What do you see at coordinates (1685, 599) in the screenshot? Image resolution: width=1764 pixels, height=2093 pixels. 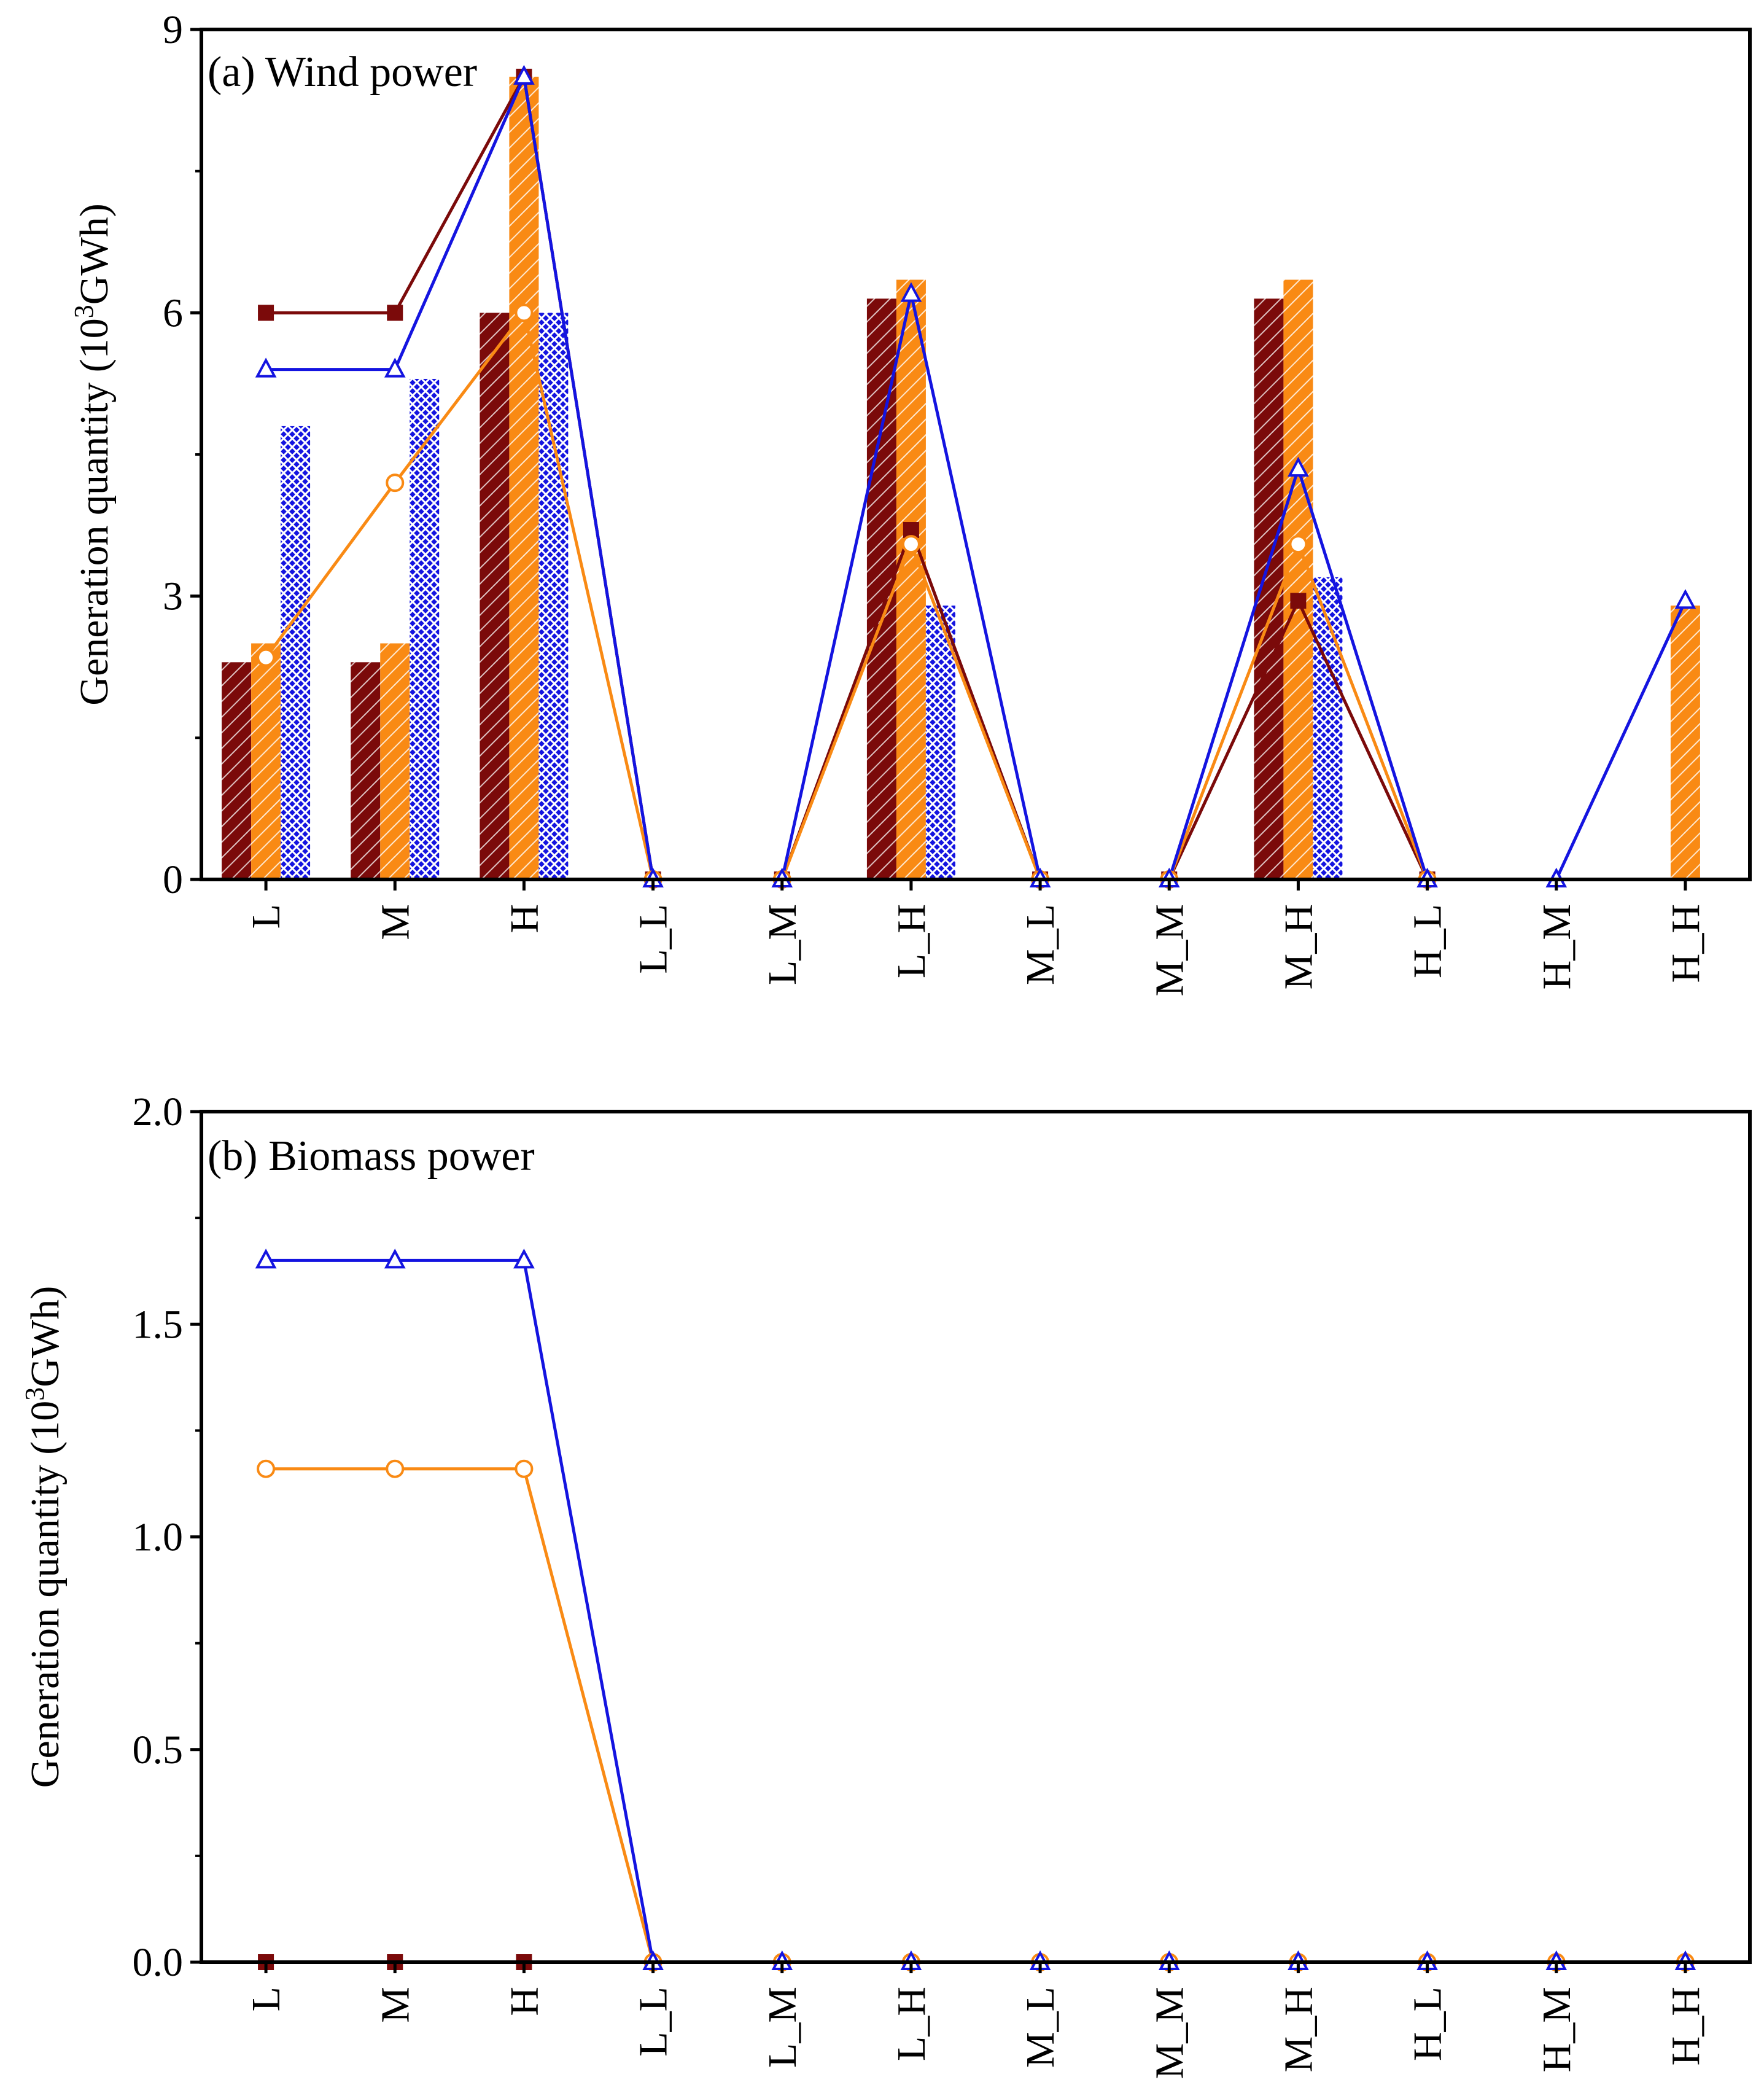 I see `wind-point-triangle-h-h` at bounding box center [1685, 599].